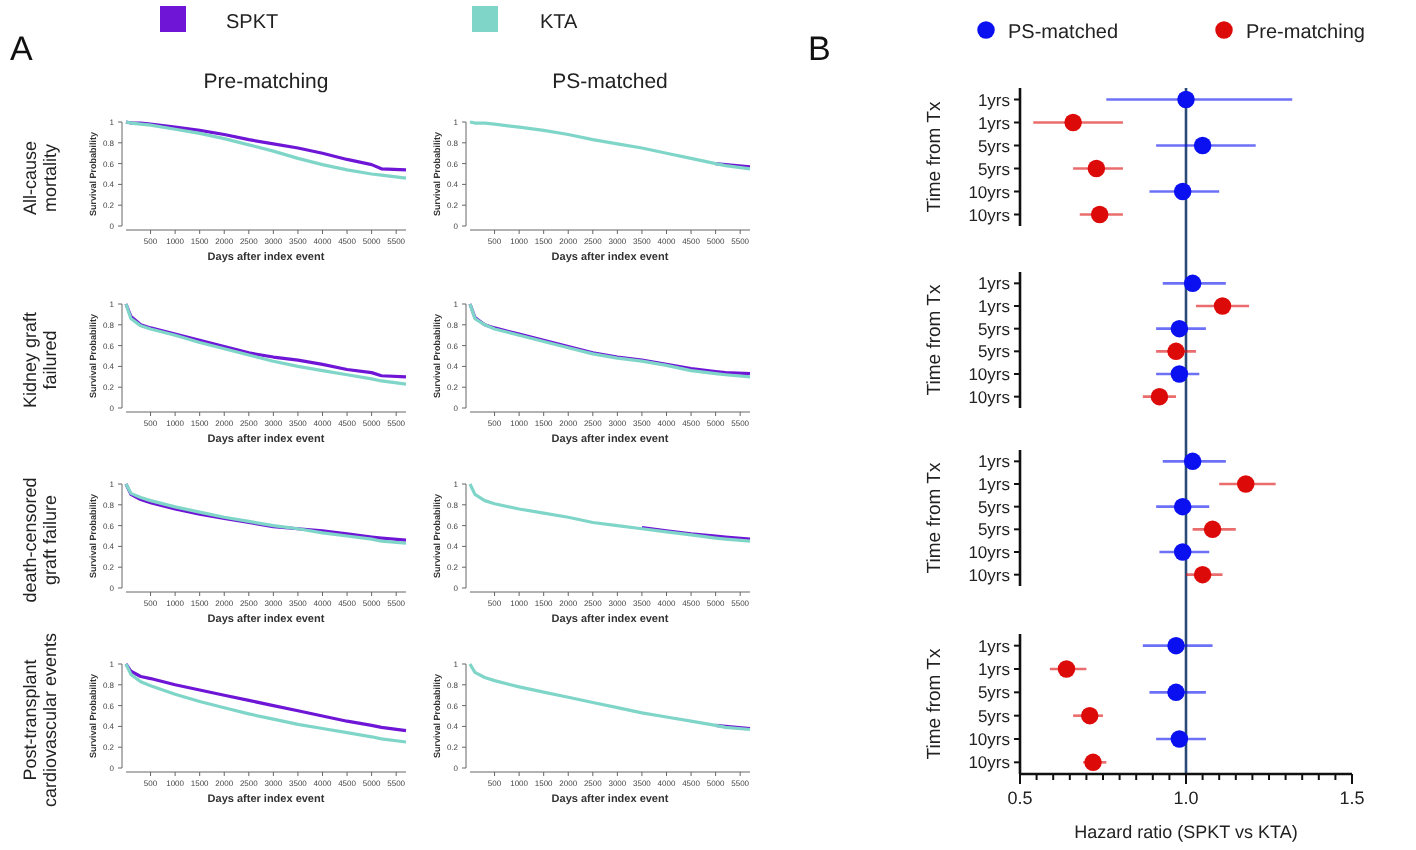 Image resolution: width=1416 pixels, height=850 pixels. What do you see at coordinates (1020, 798) in the screenshot?
I see `x-tick-label: 0.5` at bounding box center [1020, 798].